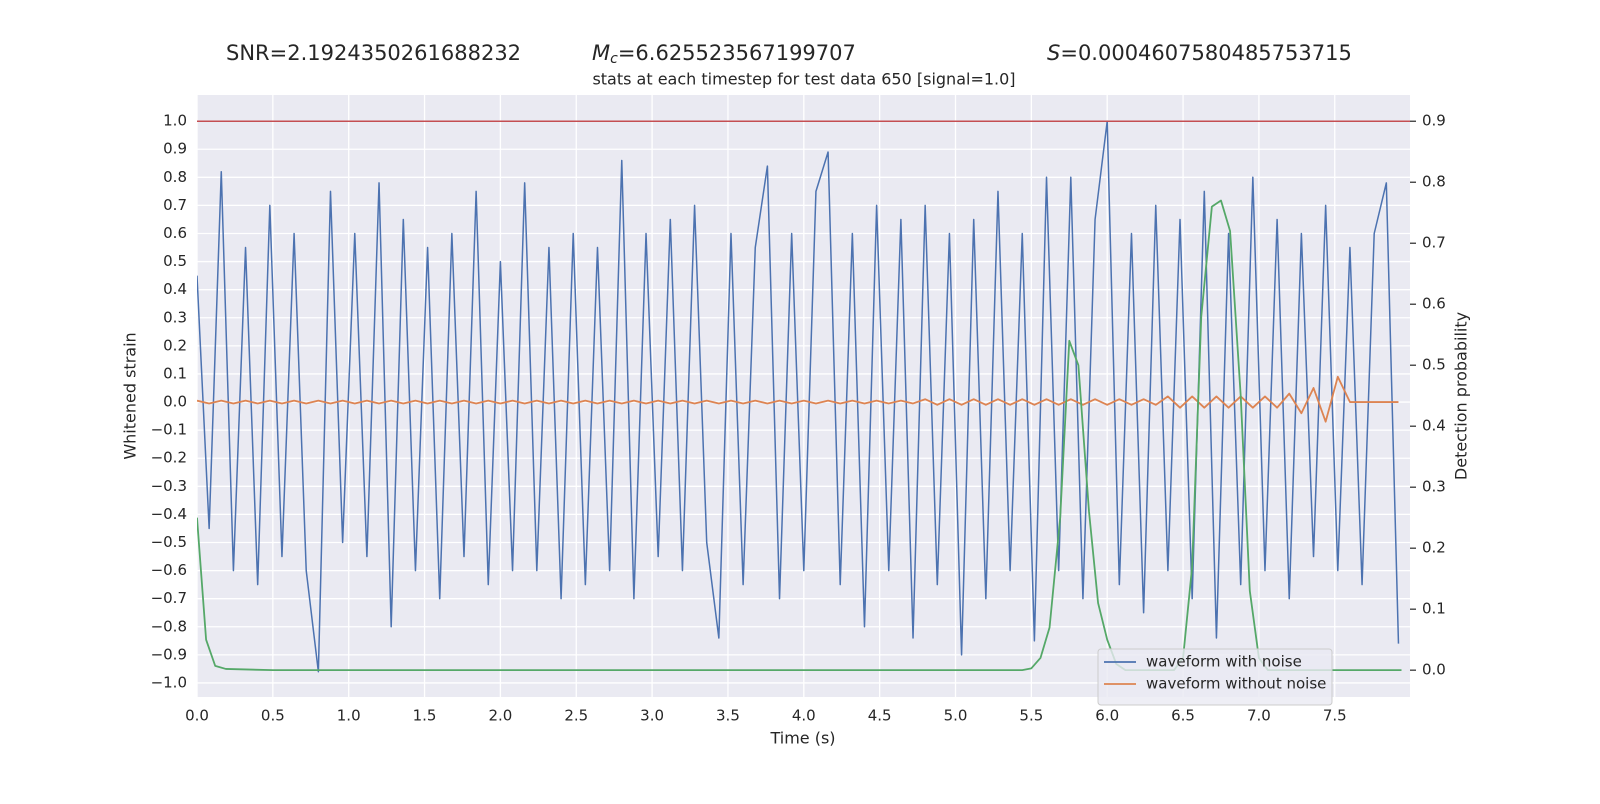  What do you see at coordinates (175, 233) in the screenshot?
I see `y-tick-label: 0.6` at bounding box center [175, 233].